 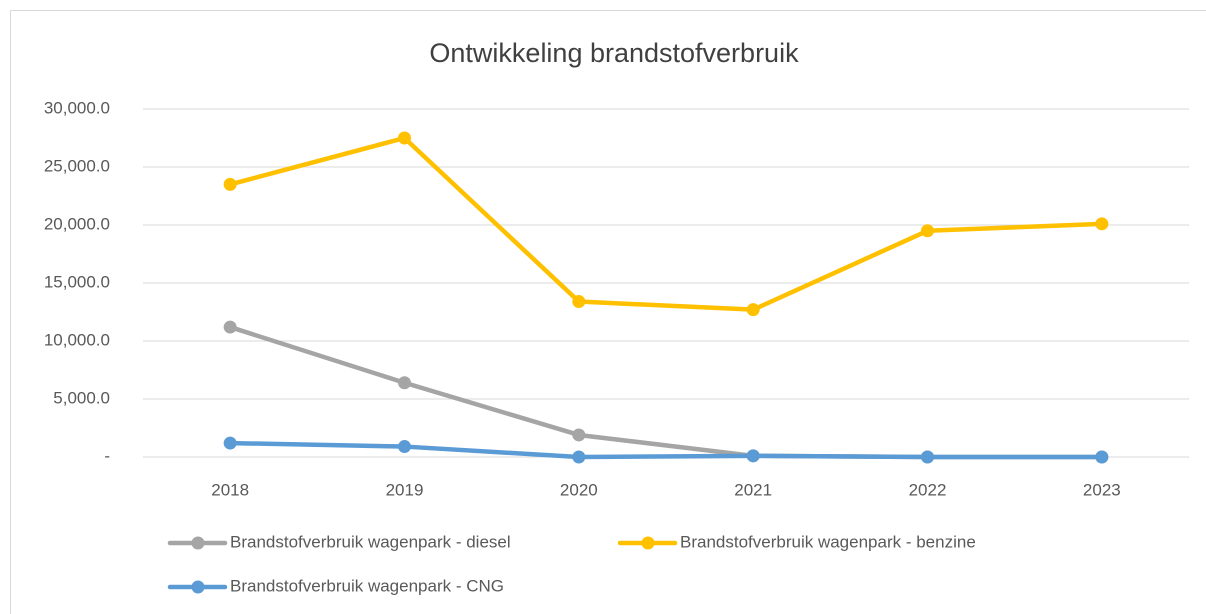 I want to click on y-tick-label: 15,000.0, so click(x=77, y=281).